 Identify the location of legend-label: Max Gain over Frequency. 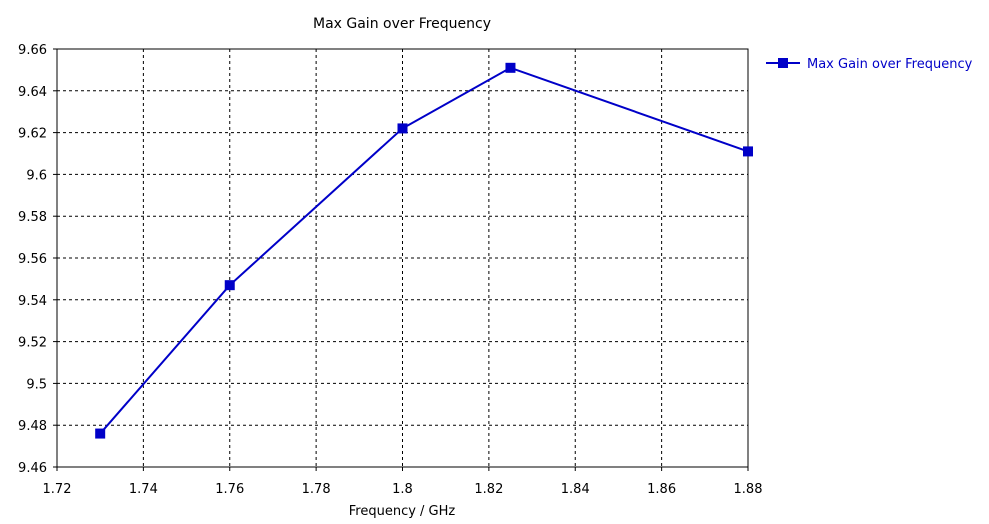
(890, 64).